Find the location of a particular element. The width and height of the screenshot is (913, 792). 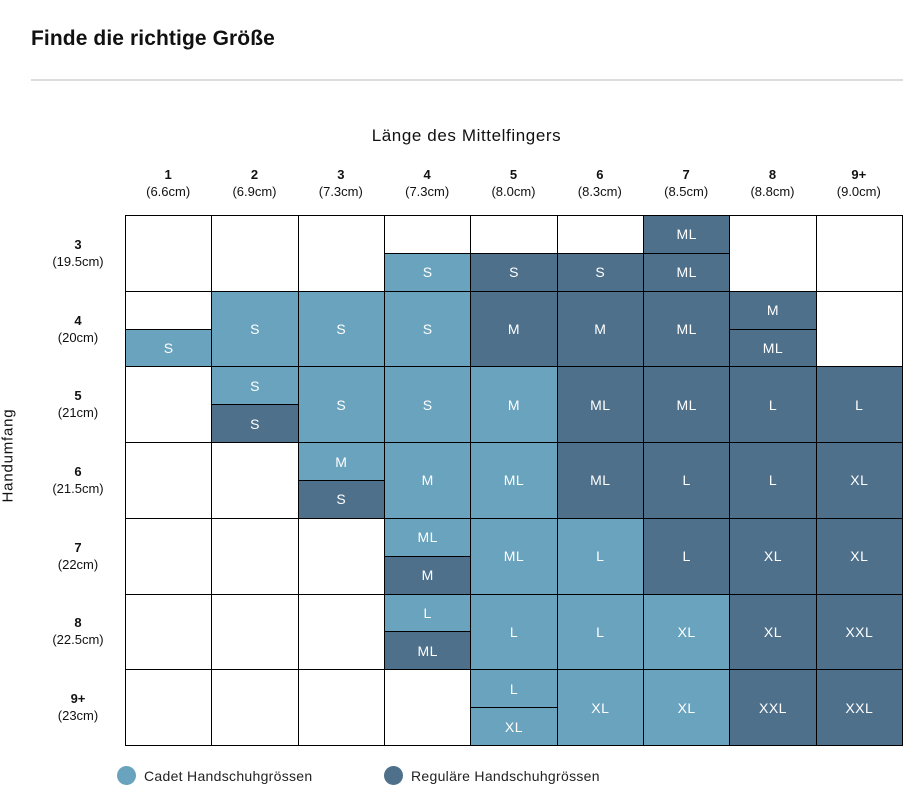

column-number: 8 is located at coordinates (772, 174).